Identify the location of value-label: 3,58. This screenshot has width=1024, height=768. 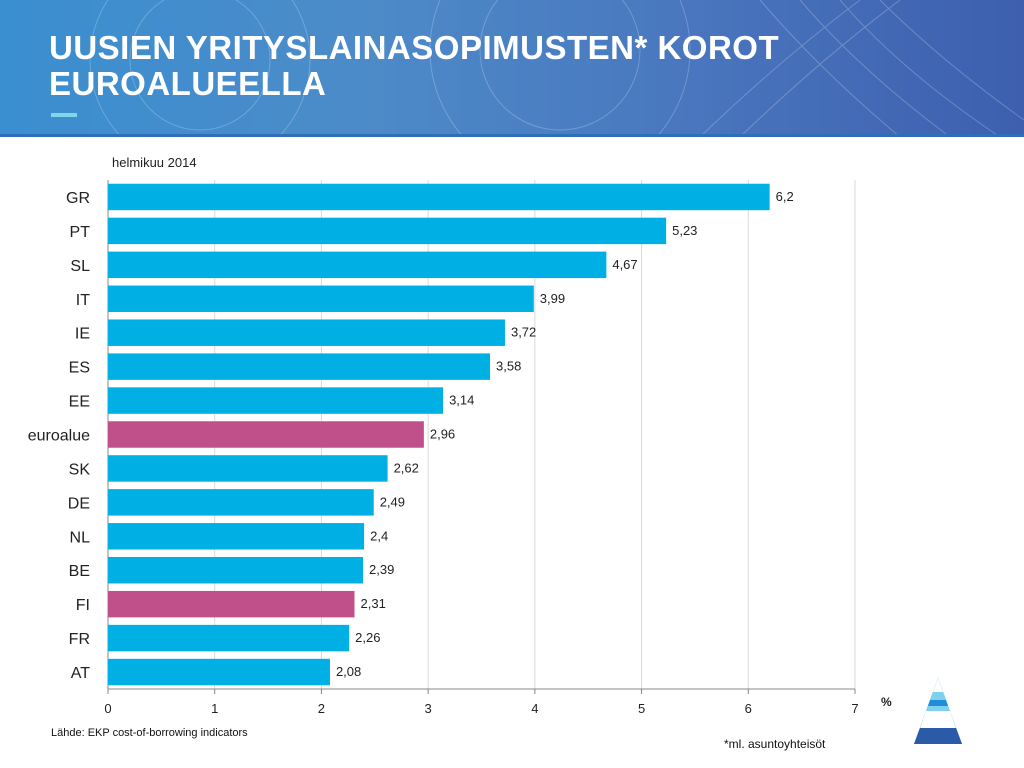
(508, 366).